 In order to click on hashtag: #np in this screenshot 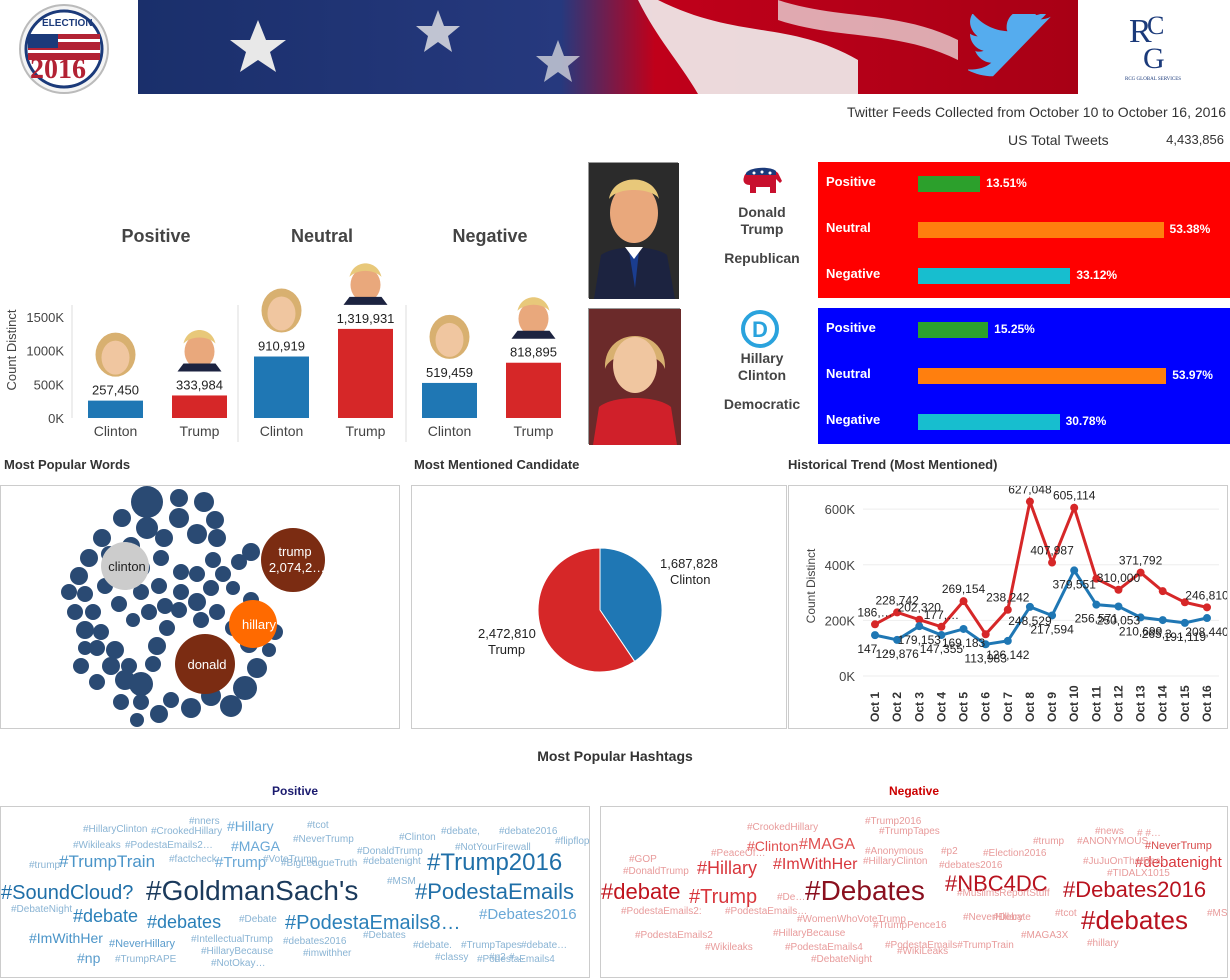, I will do `click(89, 958)`.